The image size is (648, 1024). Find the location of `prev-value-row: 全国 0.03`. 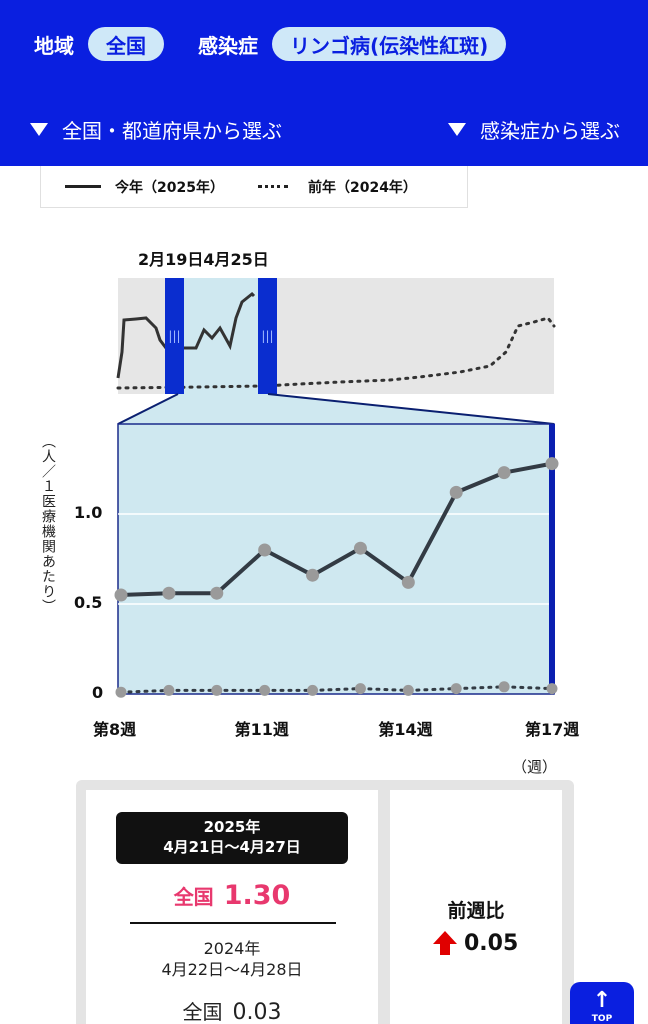

prev-value-row: 全国 0.03 is located at coordinates (232, 1010).